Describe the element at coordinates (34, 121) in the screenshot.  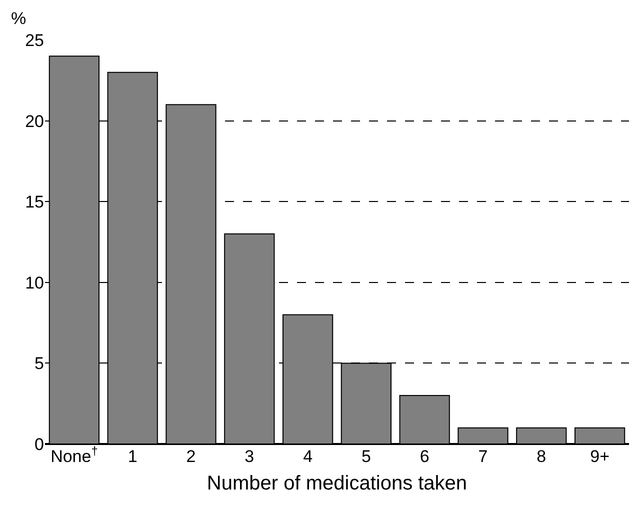
I see `y-tick-label: 20` at that location.